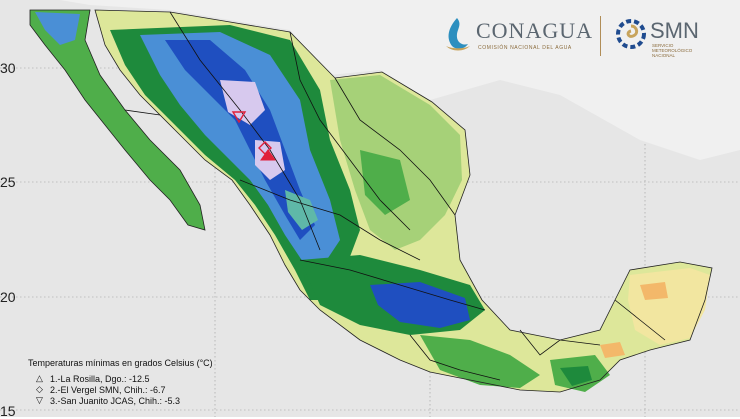  Describe the element at coordinates (240, 140) in the screenshot. I see `sierra-deep-blue` at that location.